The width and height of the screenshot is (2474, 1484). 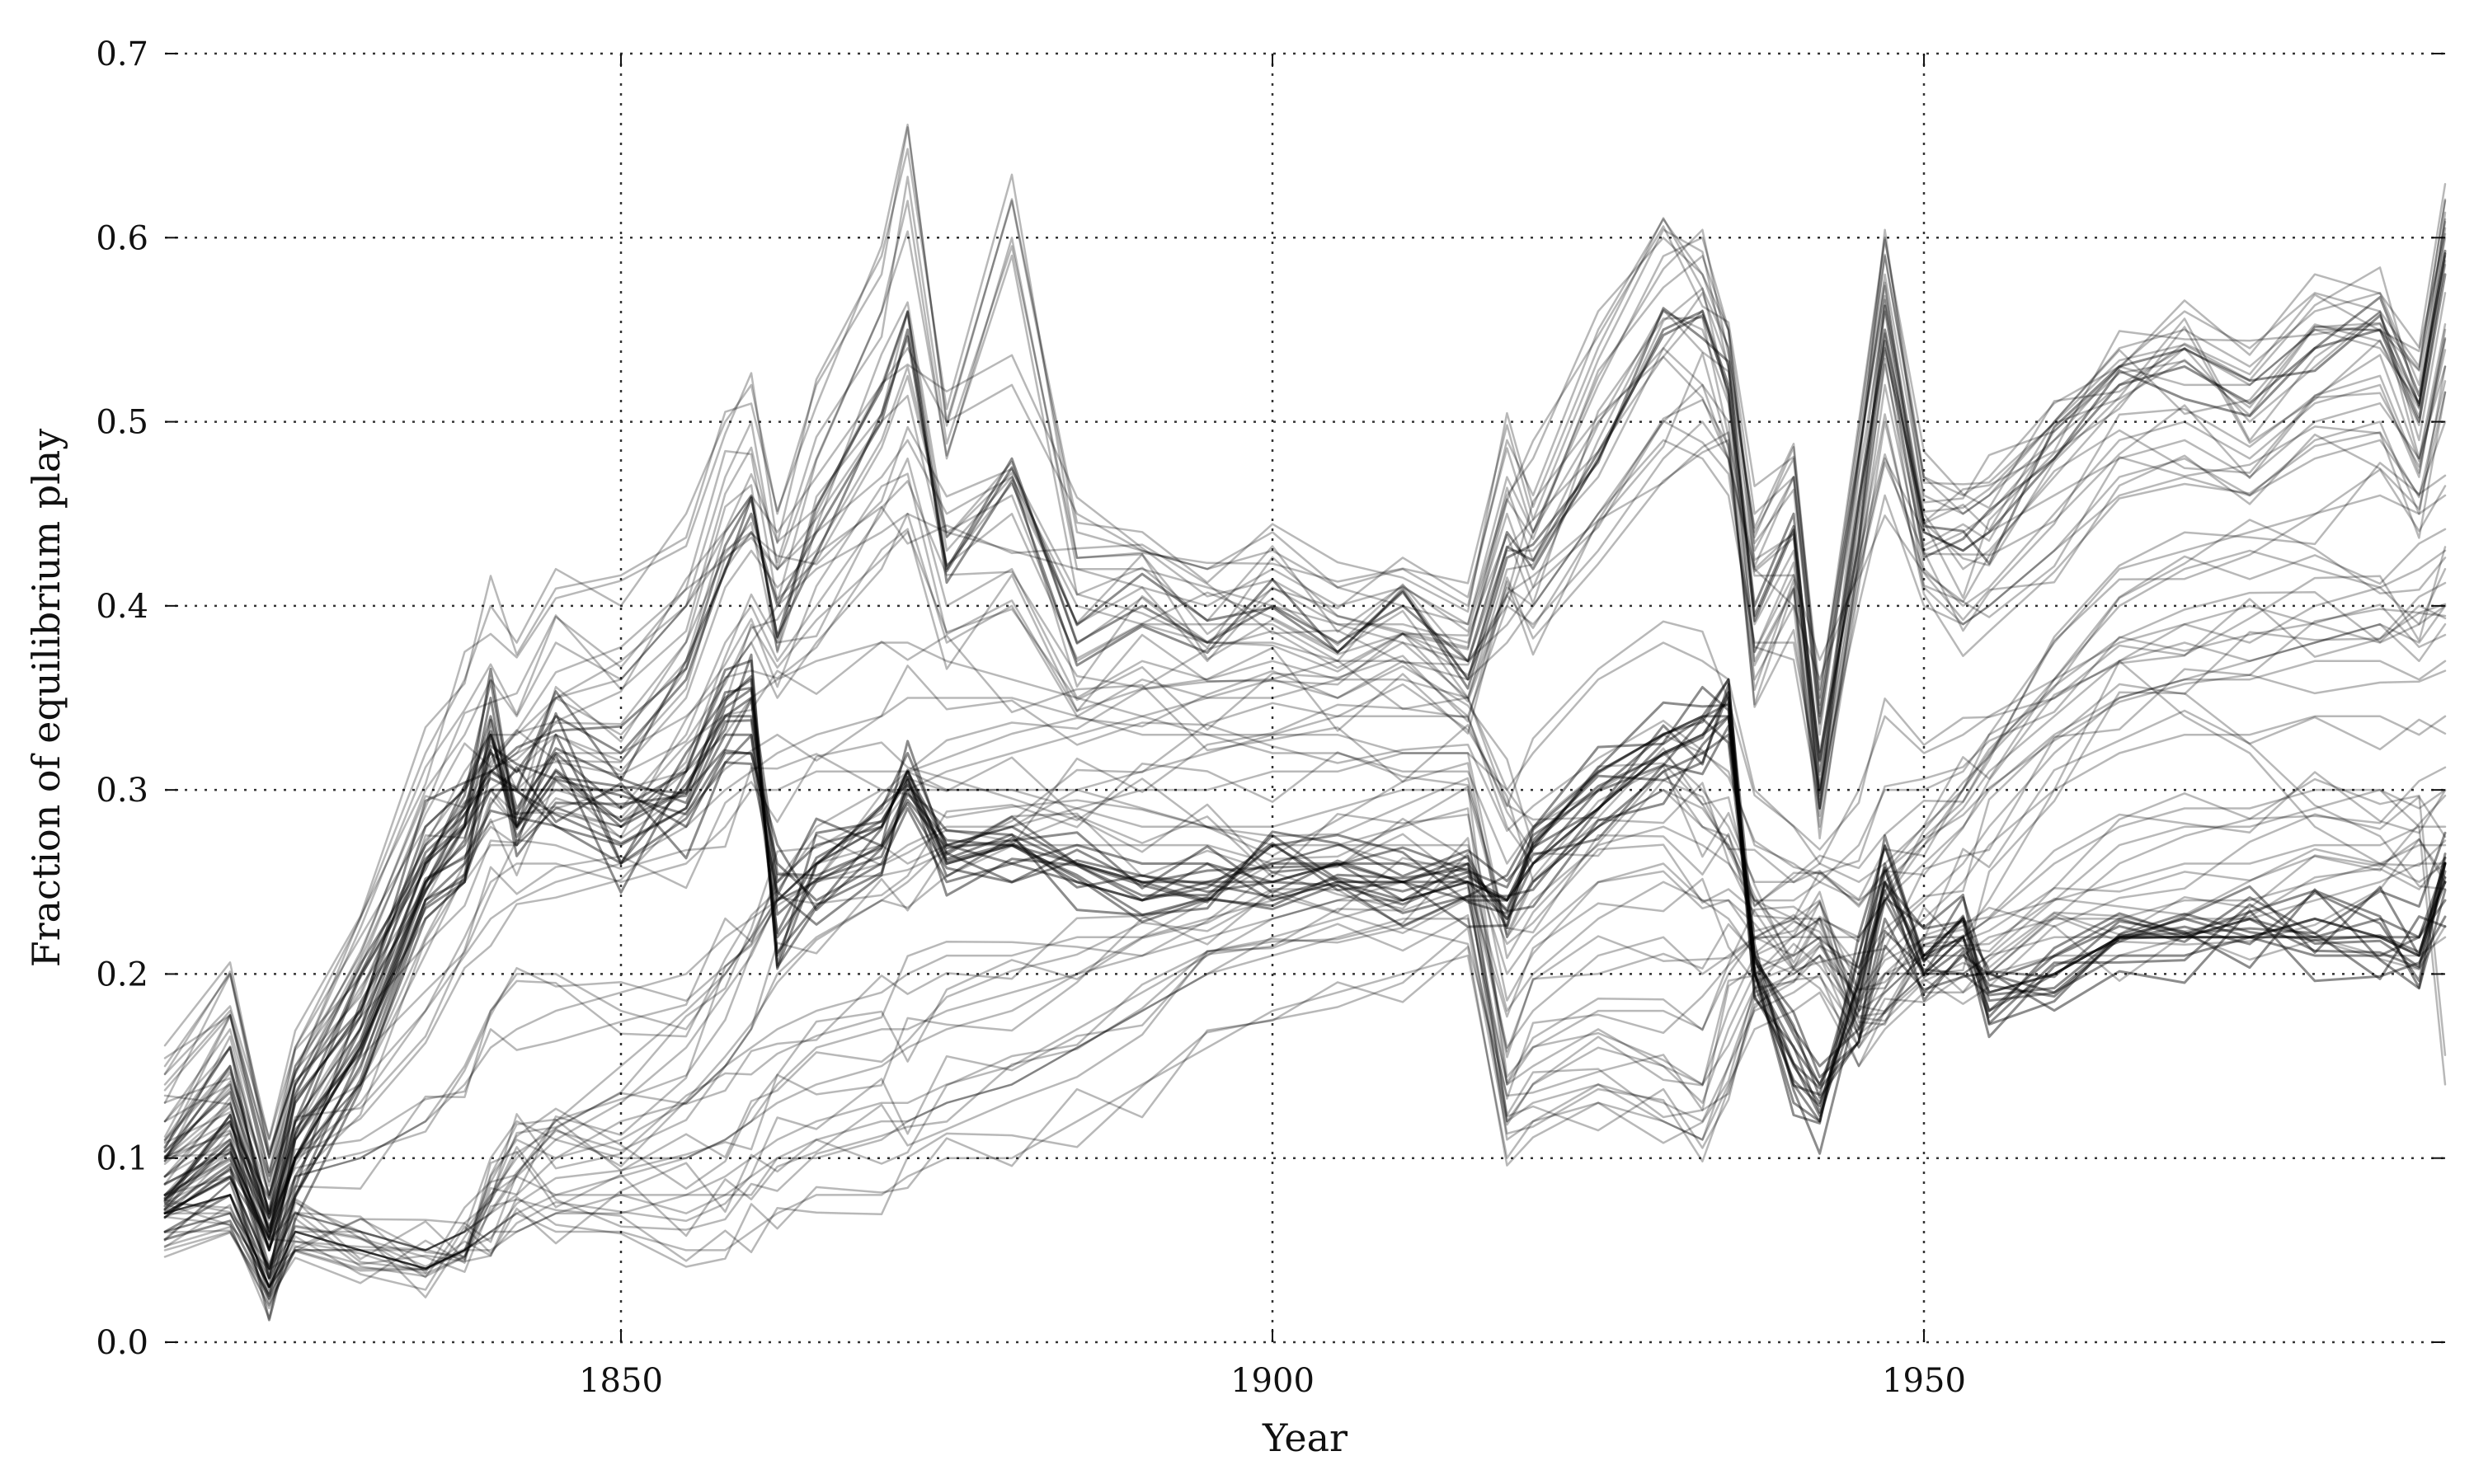 I want to click on y-tick-label: 0.1, so click(x=122, y=1159).